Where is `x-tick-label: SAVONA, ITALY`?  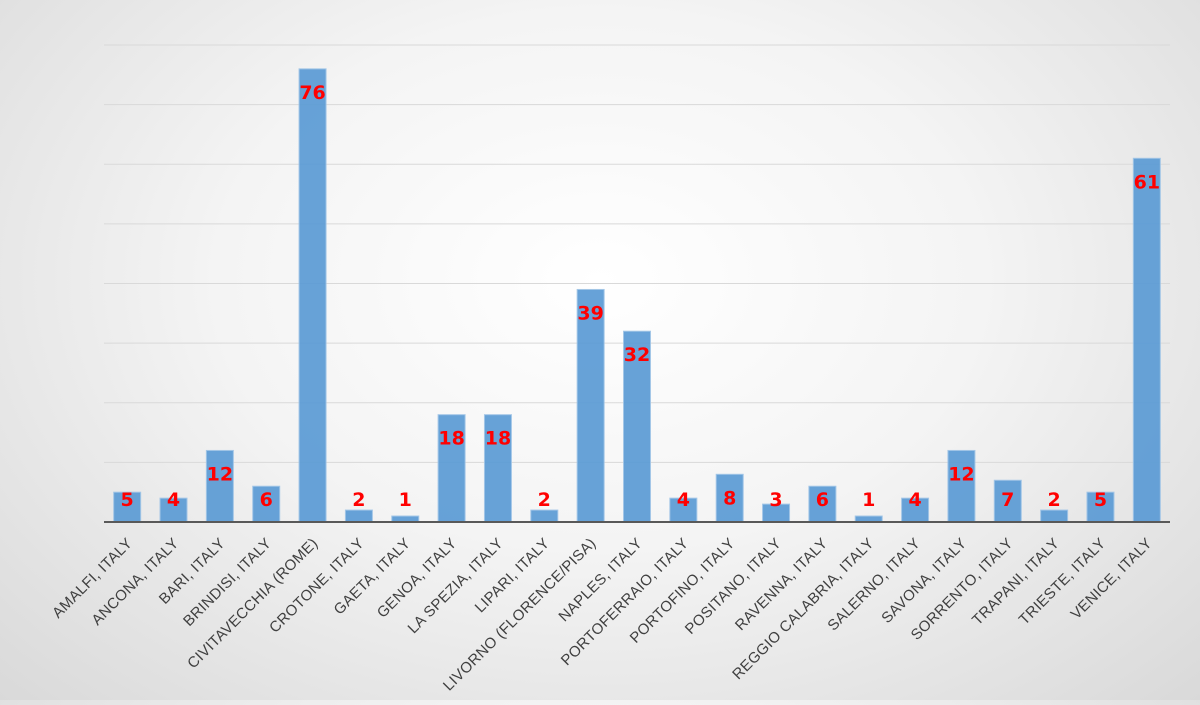
x-tick-label: SAVONA, ITALY is located at coordinates (924, 581).